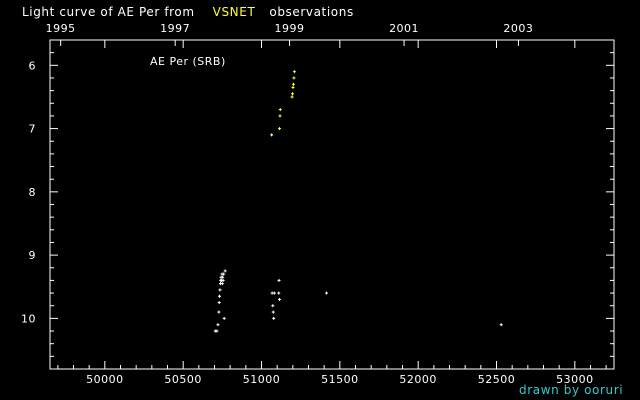  What do you see at coordinates (290, 28) in the screenshot?
I see `year-tick-label: 1999` at bounding box center [290, 28].